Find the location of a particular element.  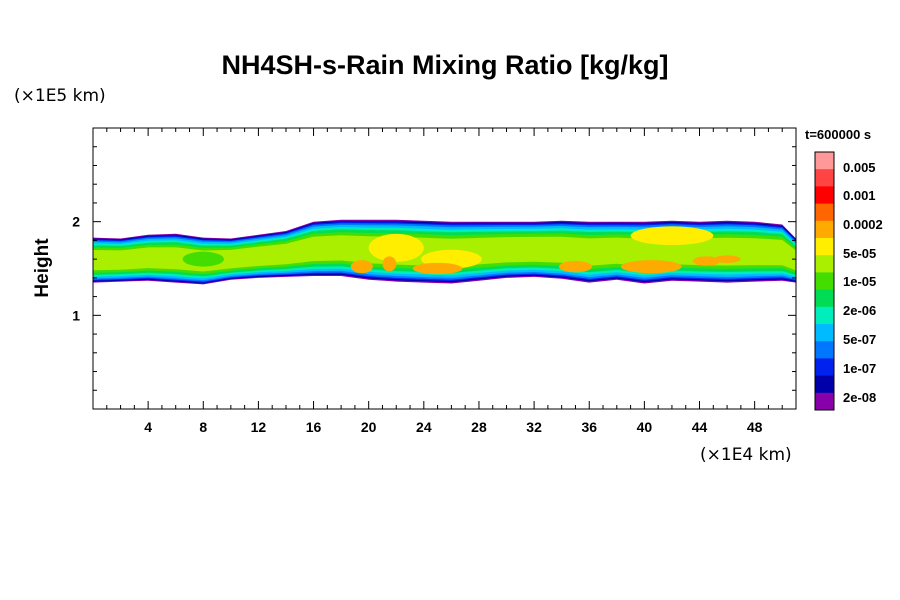

x-tick-label: 8 is located at coordinates (203, 427).